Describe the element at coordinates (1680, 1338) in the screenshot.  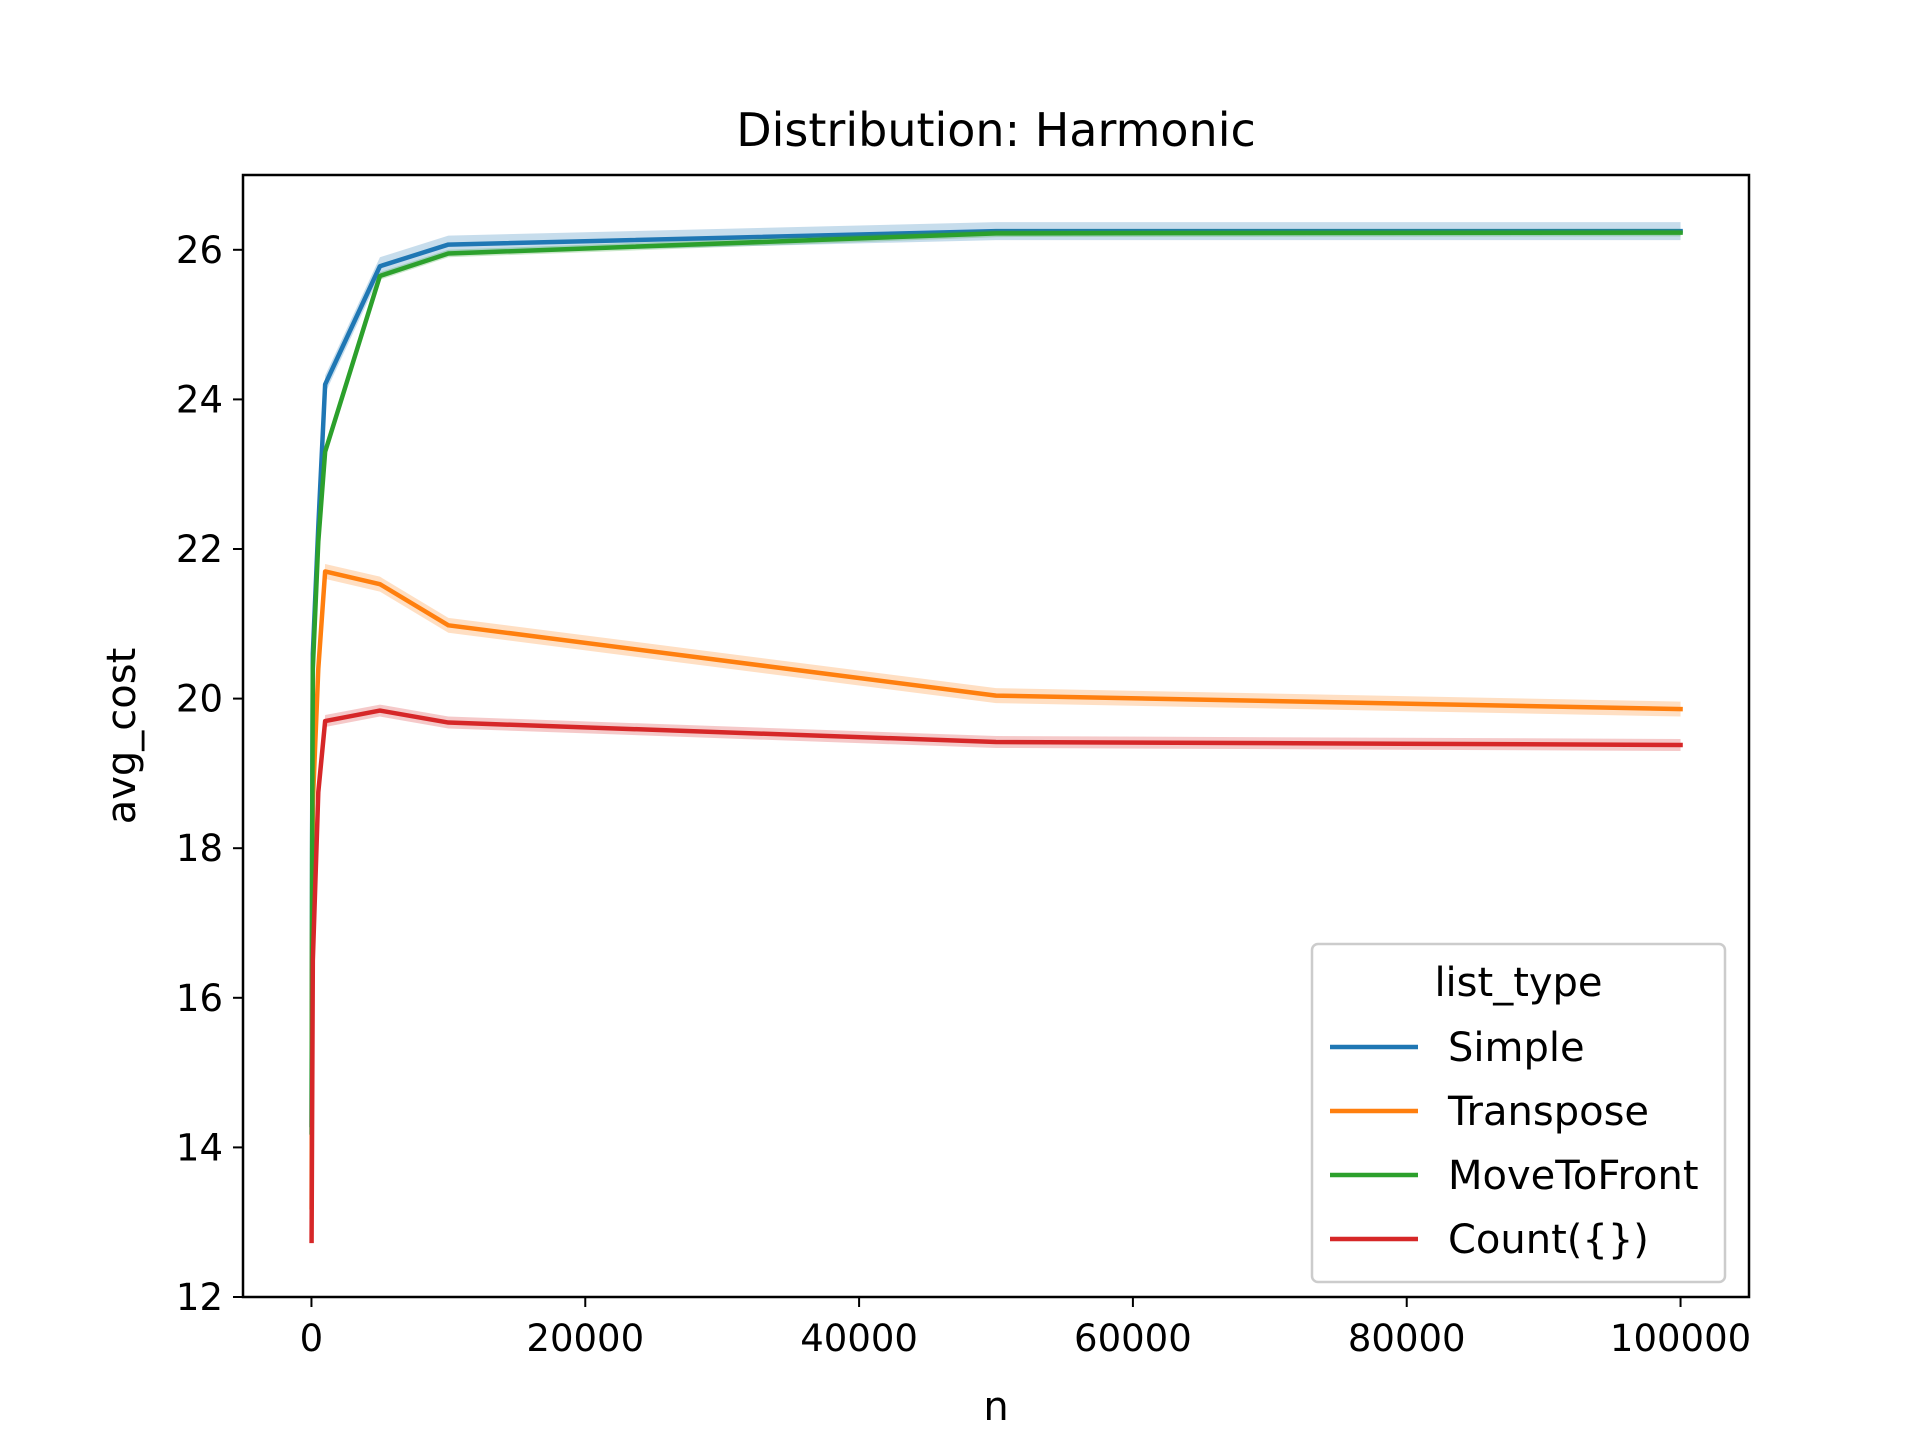
I see `x-tick-label: 100000` at that location.